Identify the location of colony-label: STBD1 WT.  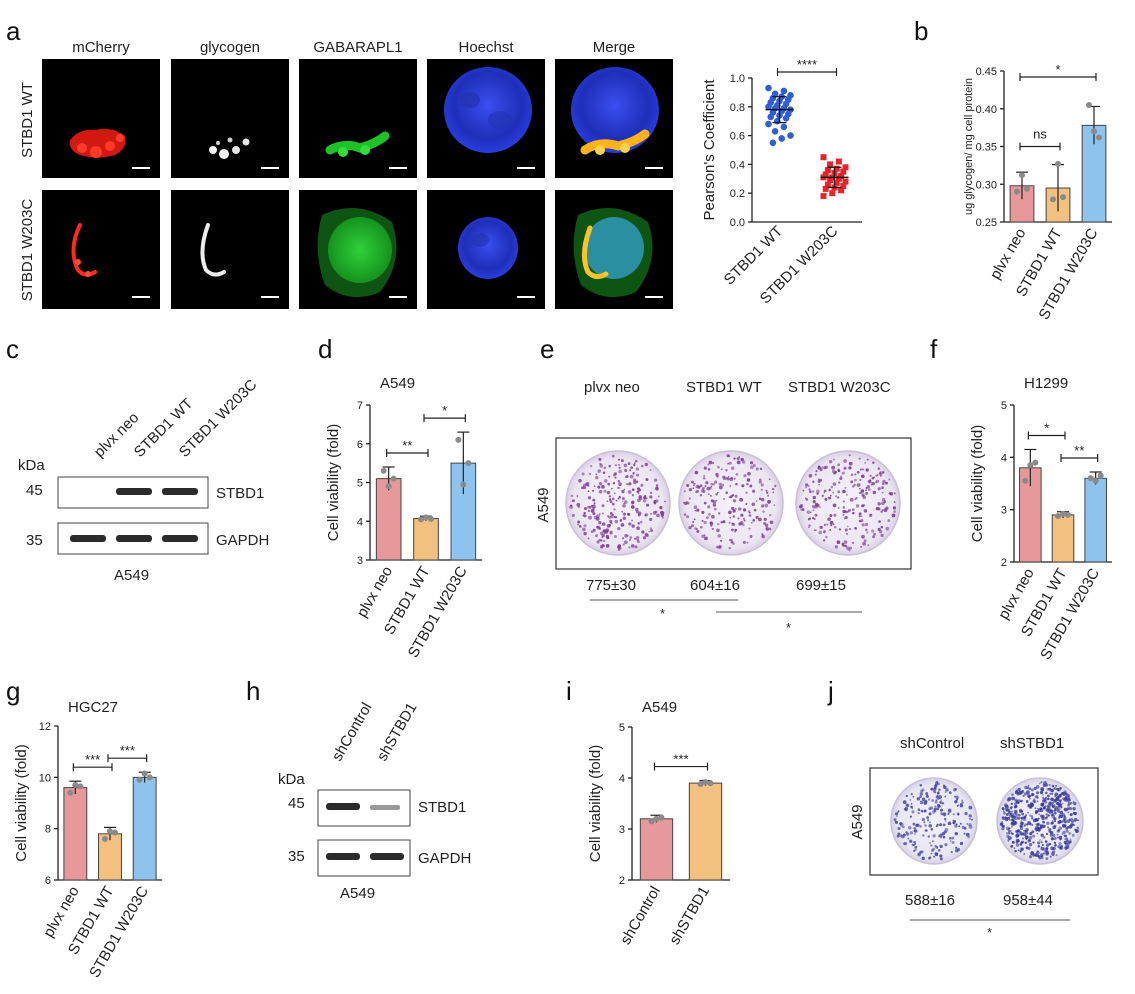
(724, 387).